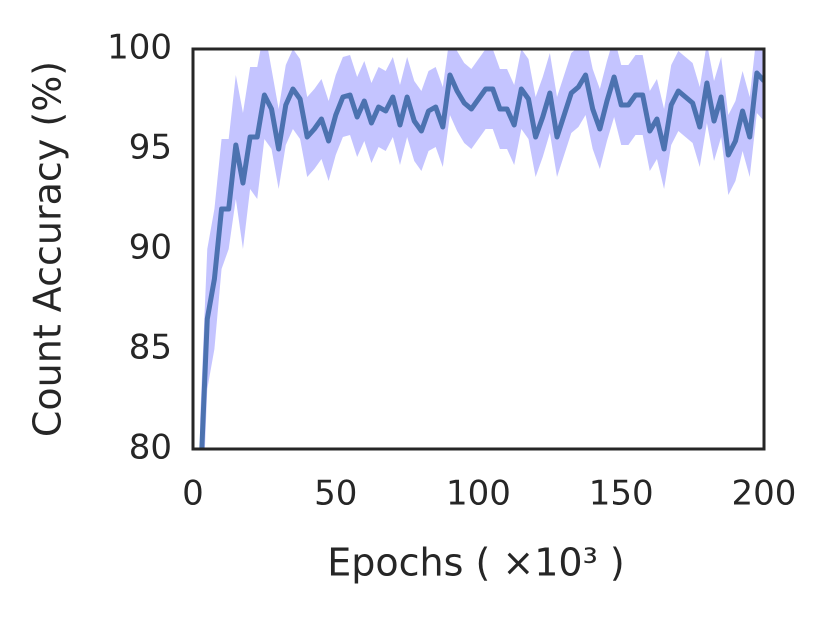 The image size is (829, 621). What do you see at coordinates (621, 494) in the screenshot?
I see `x-tick-label: 150` at bounding box center [621, 494].